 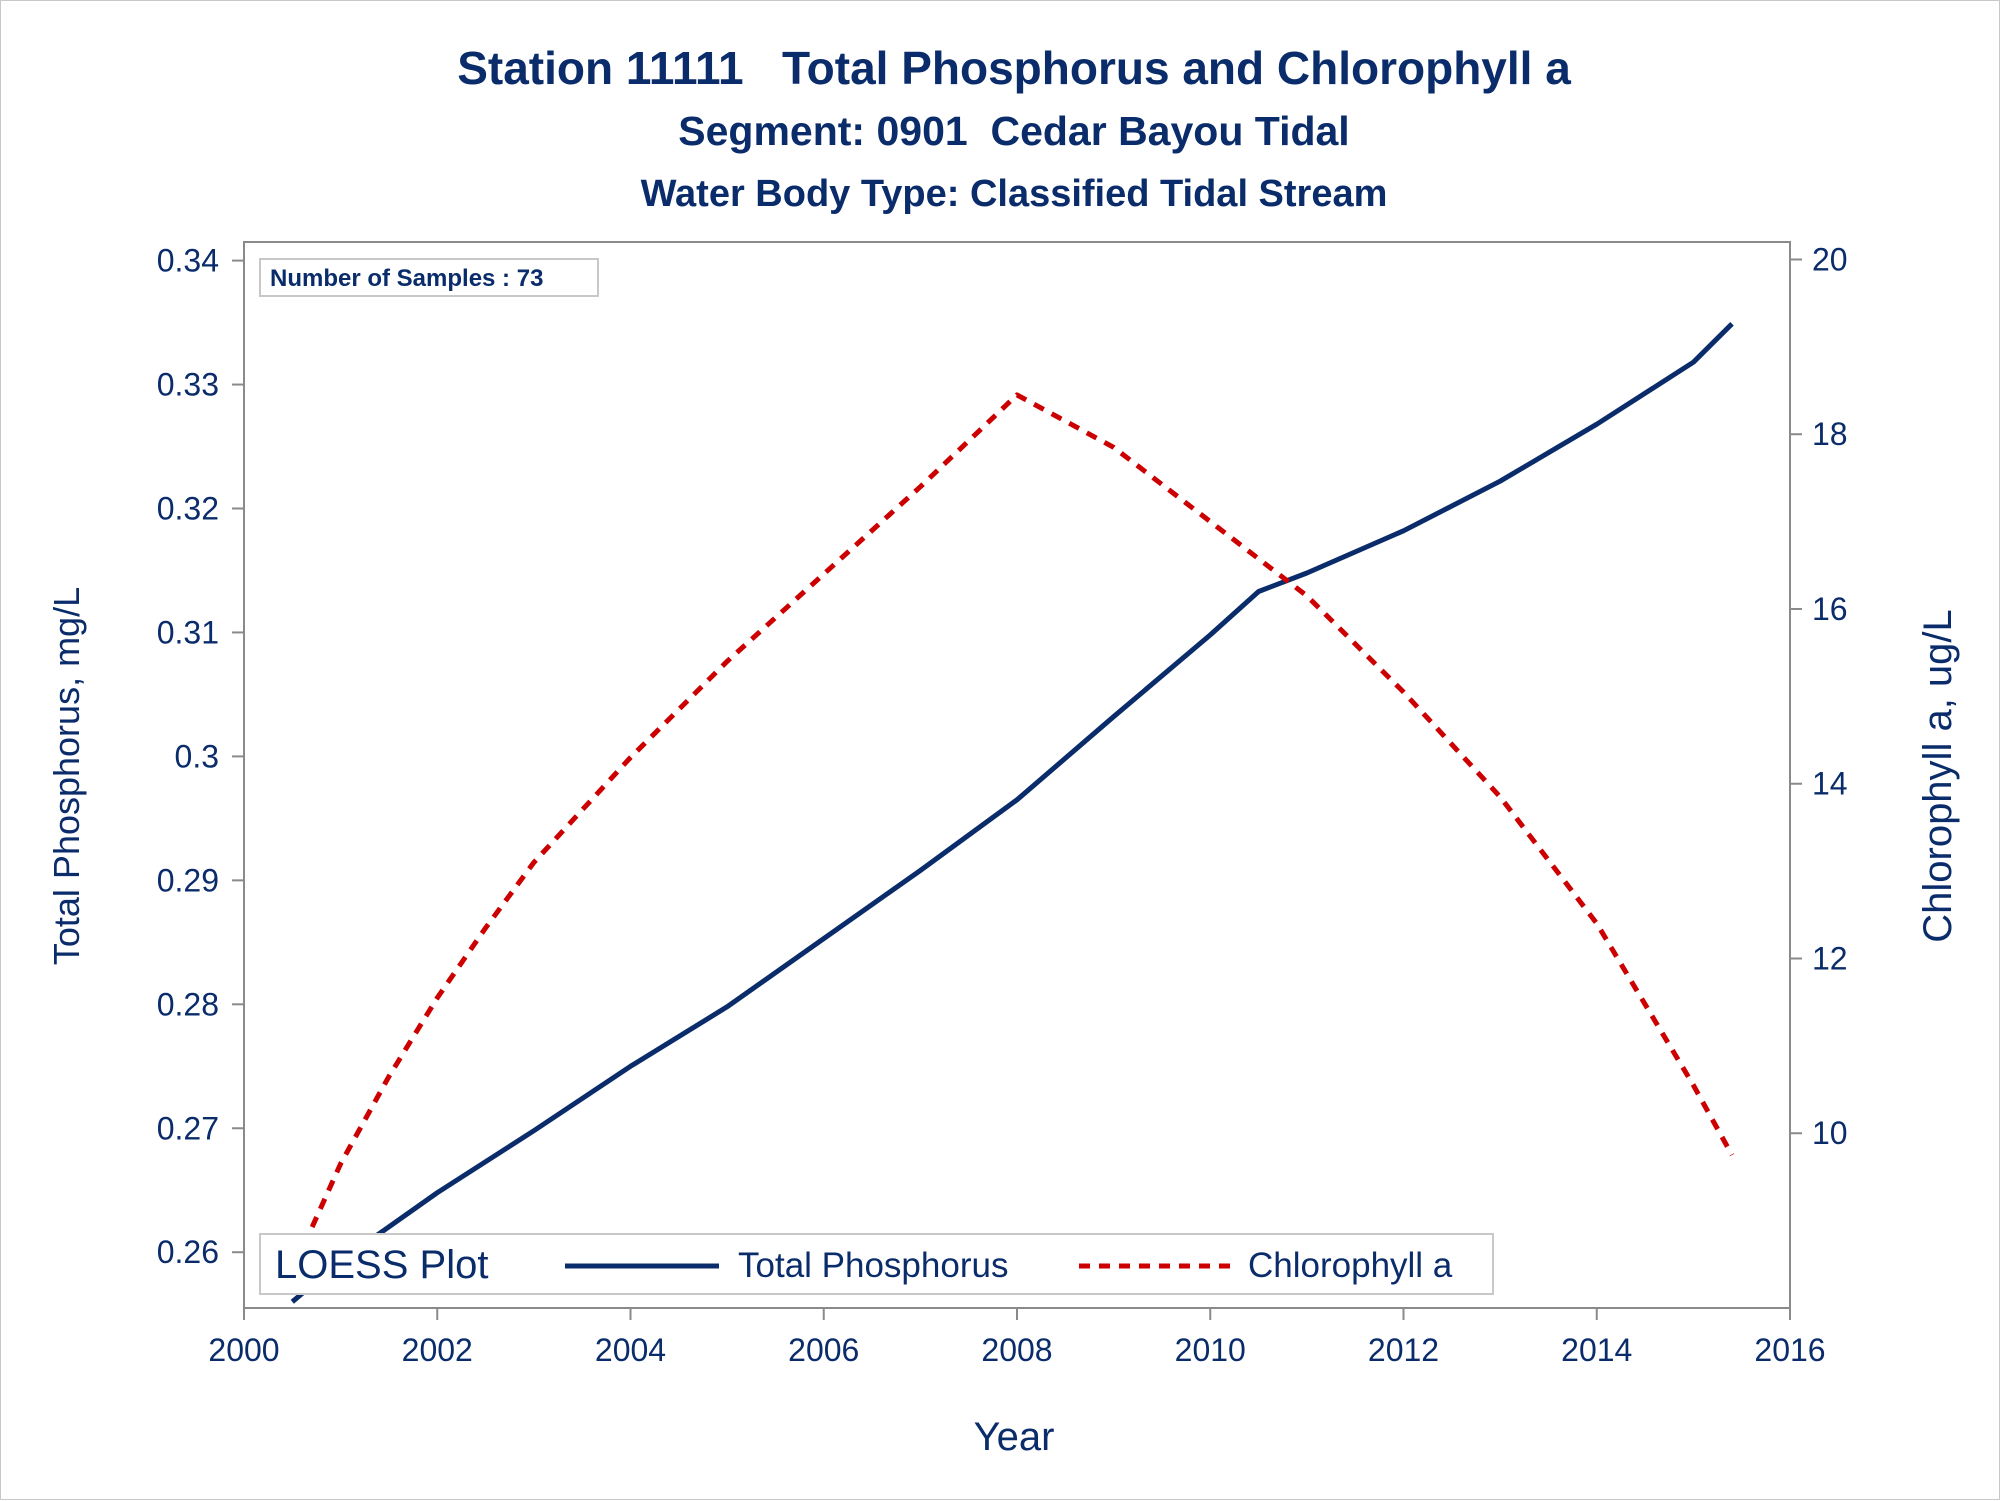 I want to click on y2-tick-label: 12, so click(x=1830, y=958).